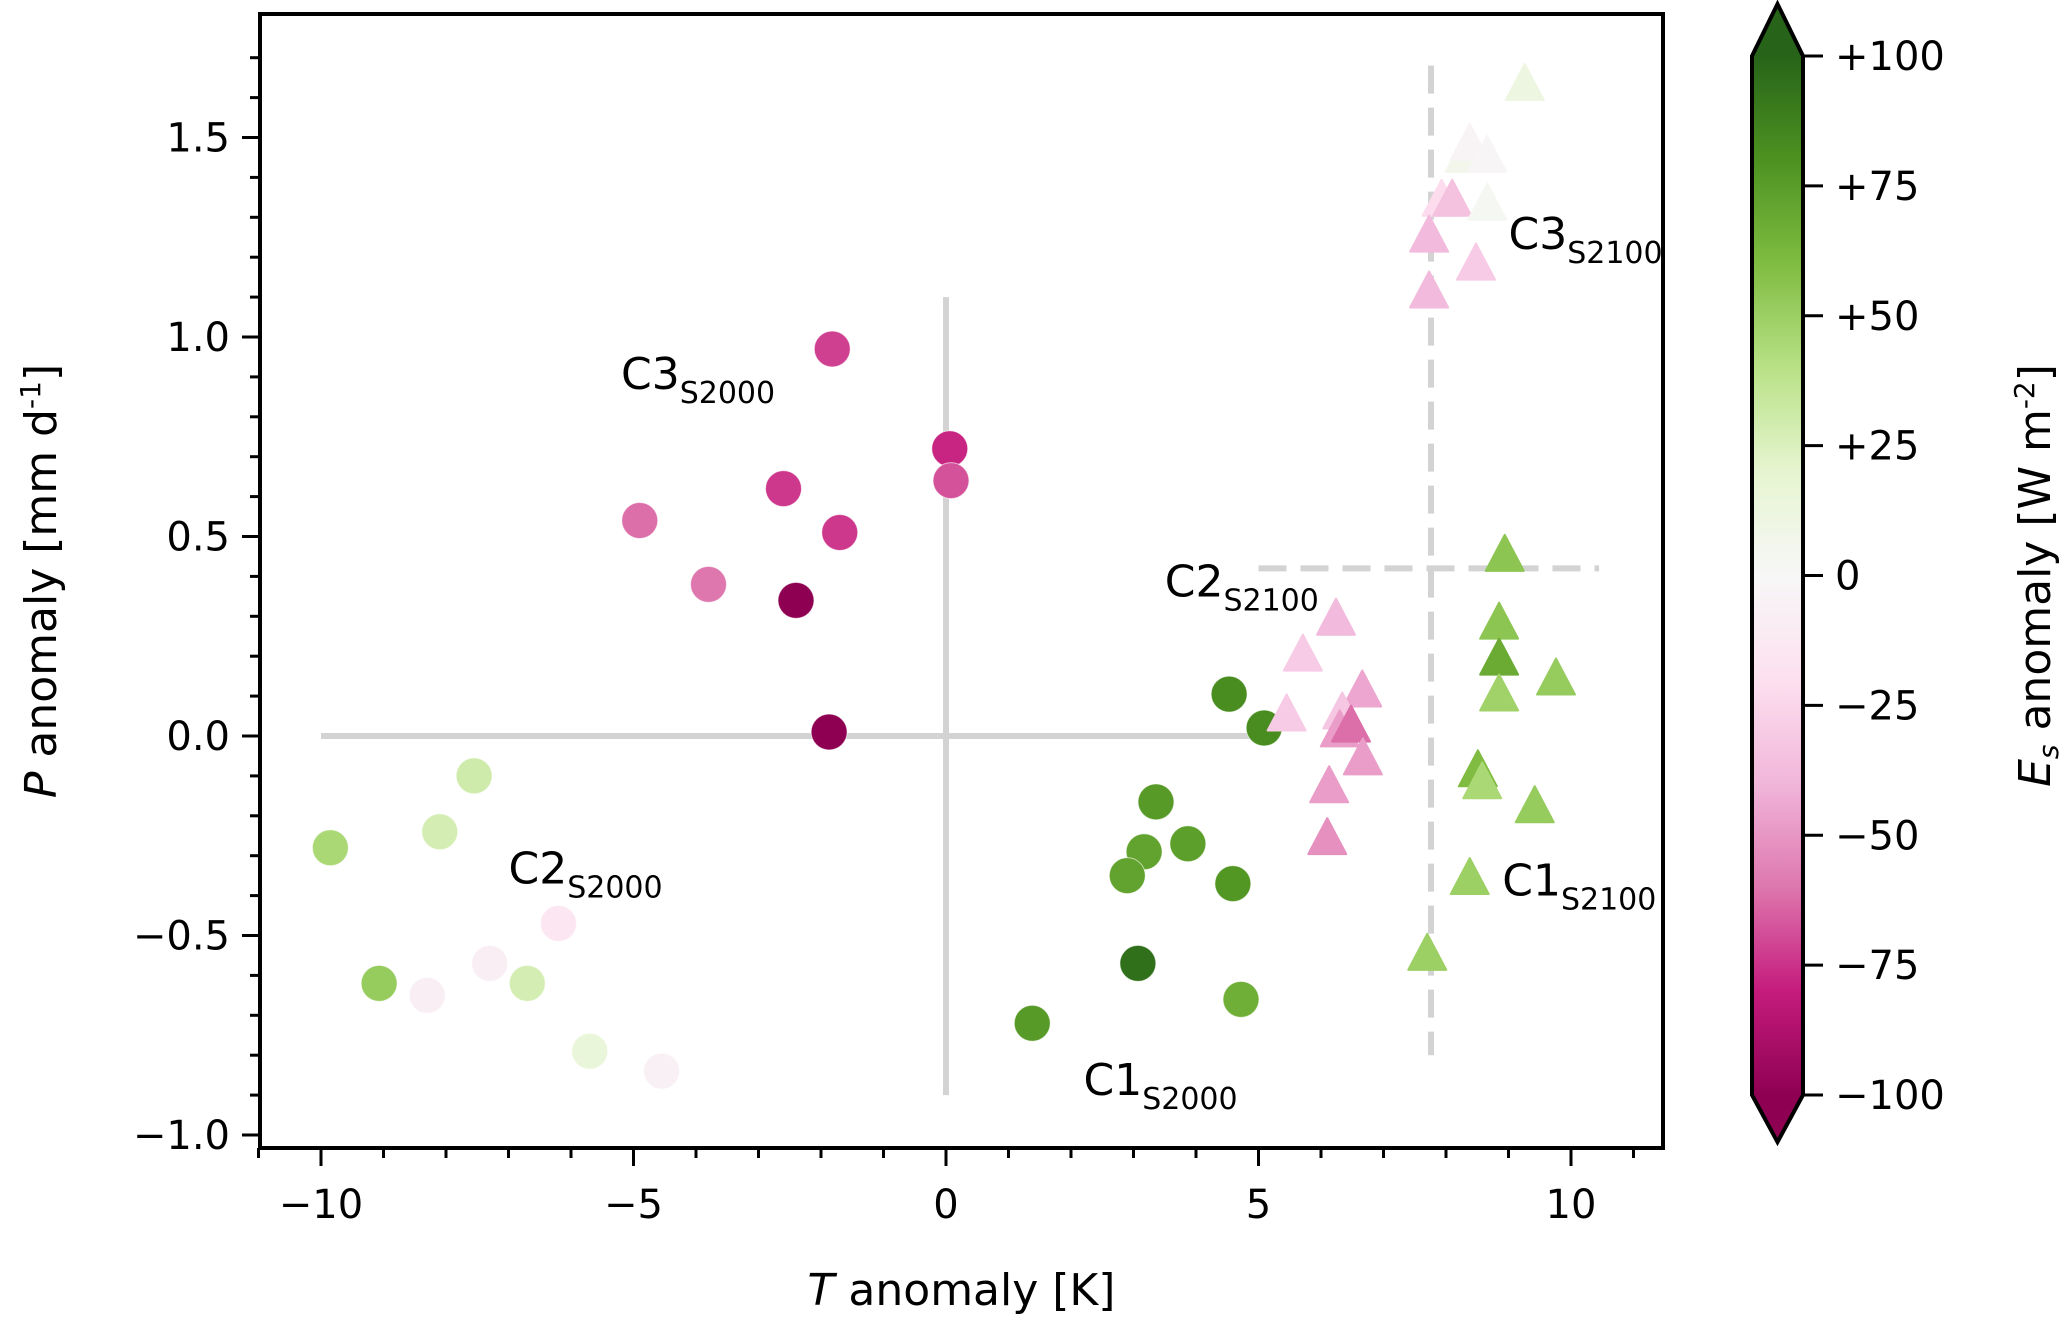  I want to click on annotation-c1-s2000: C1S2000, so click(1161, 1086).